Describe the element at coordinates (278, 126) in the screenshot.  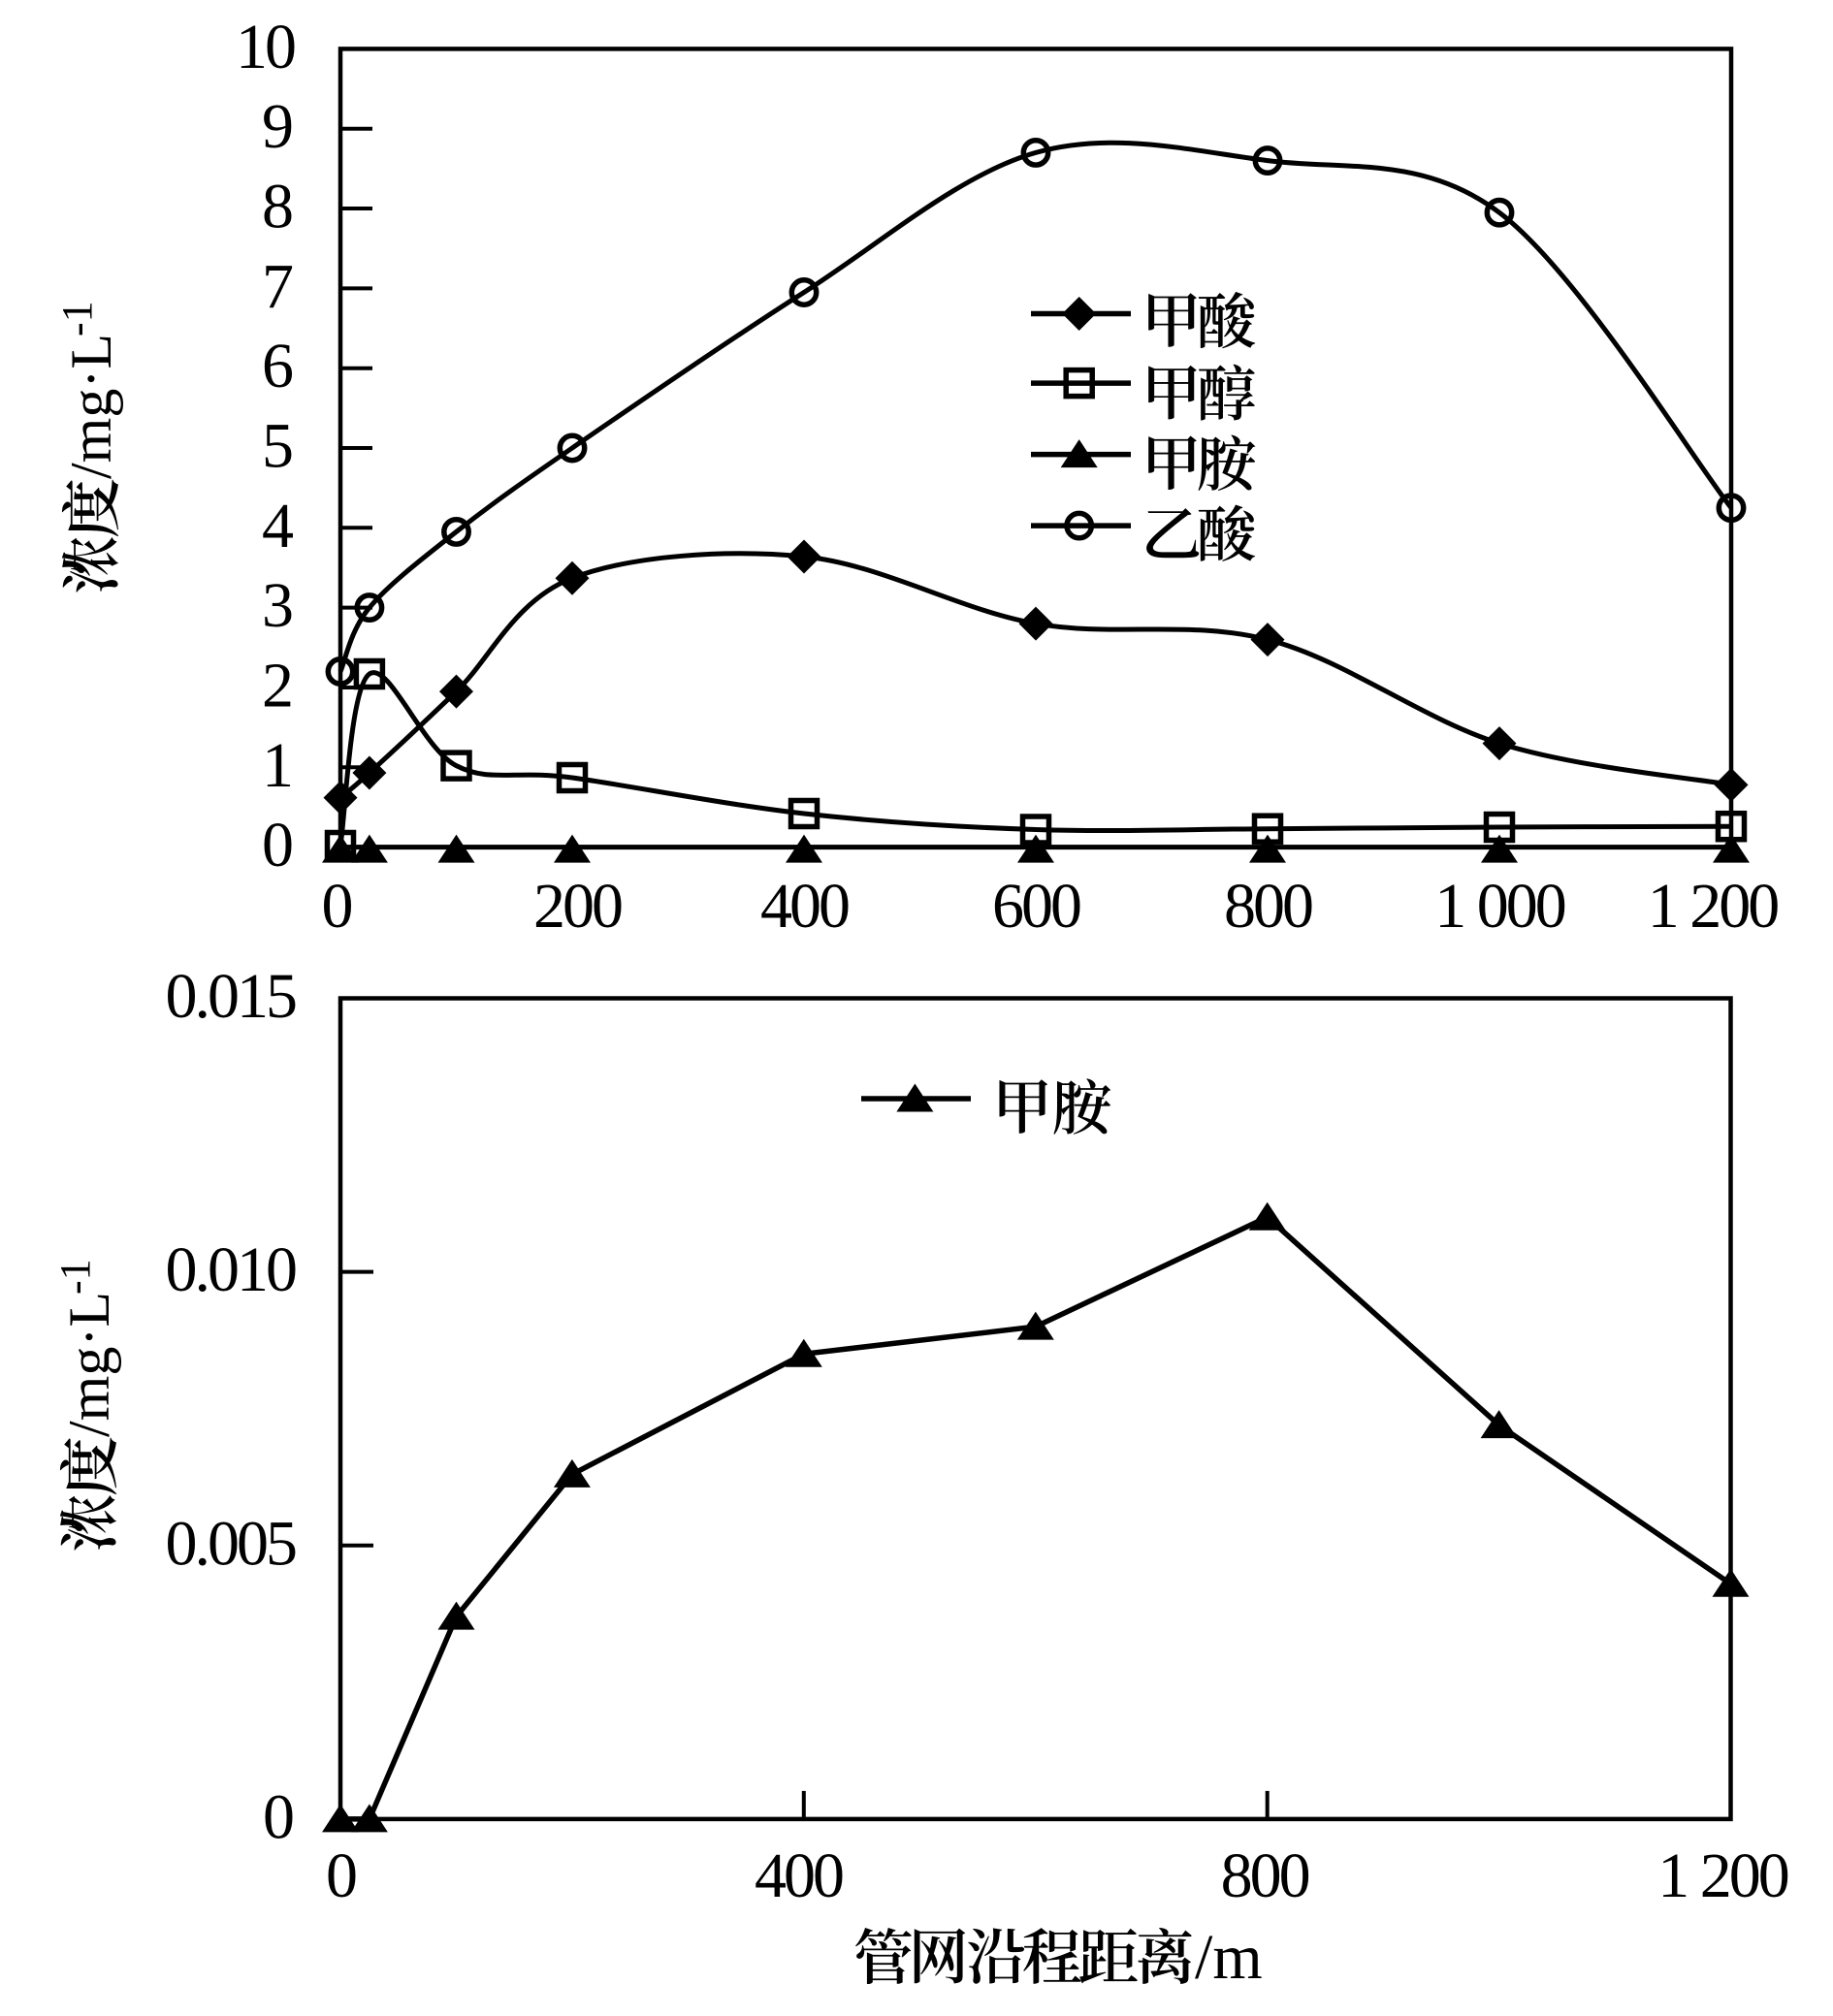
I see `svg-text: 9` at that location.